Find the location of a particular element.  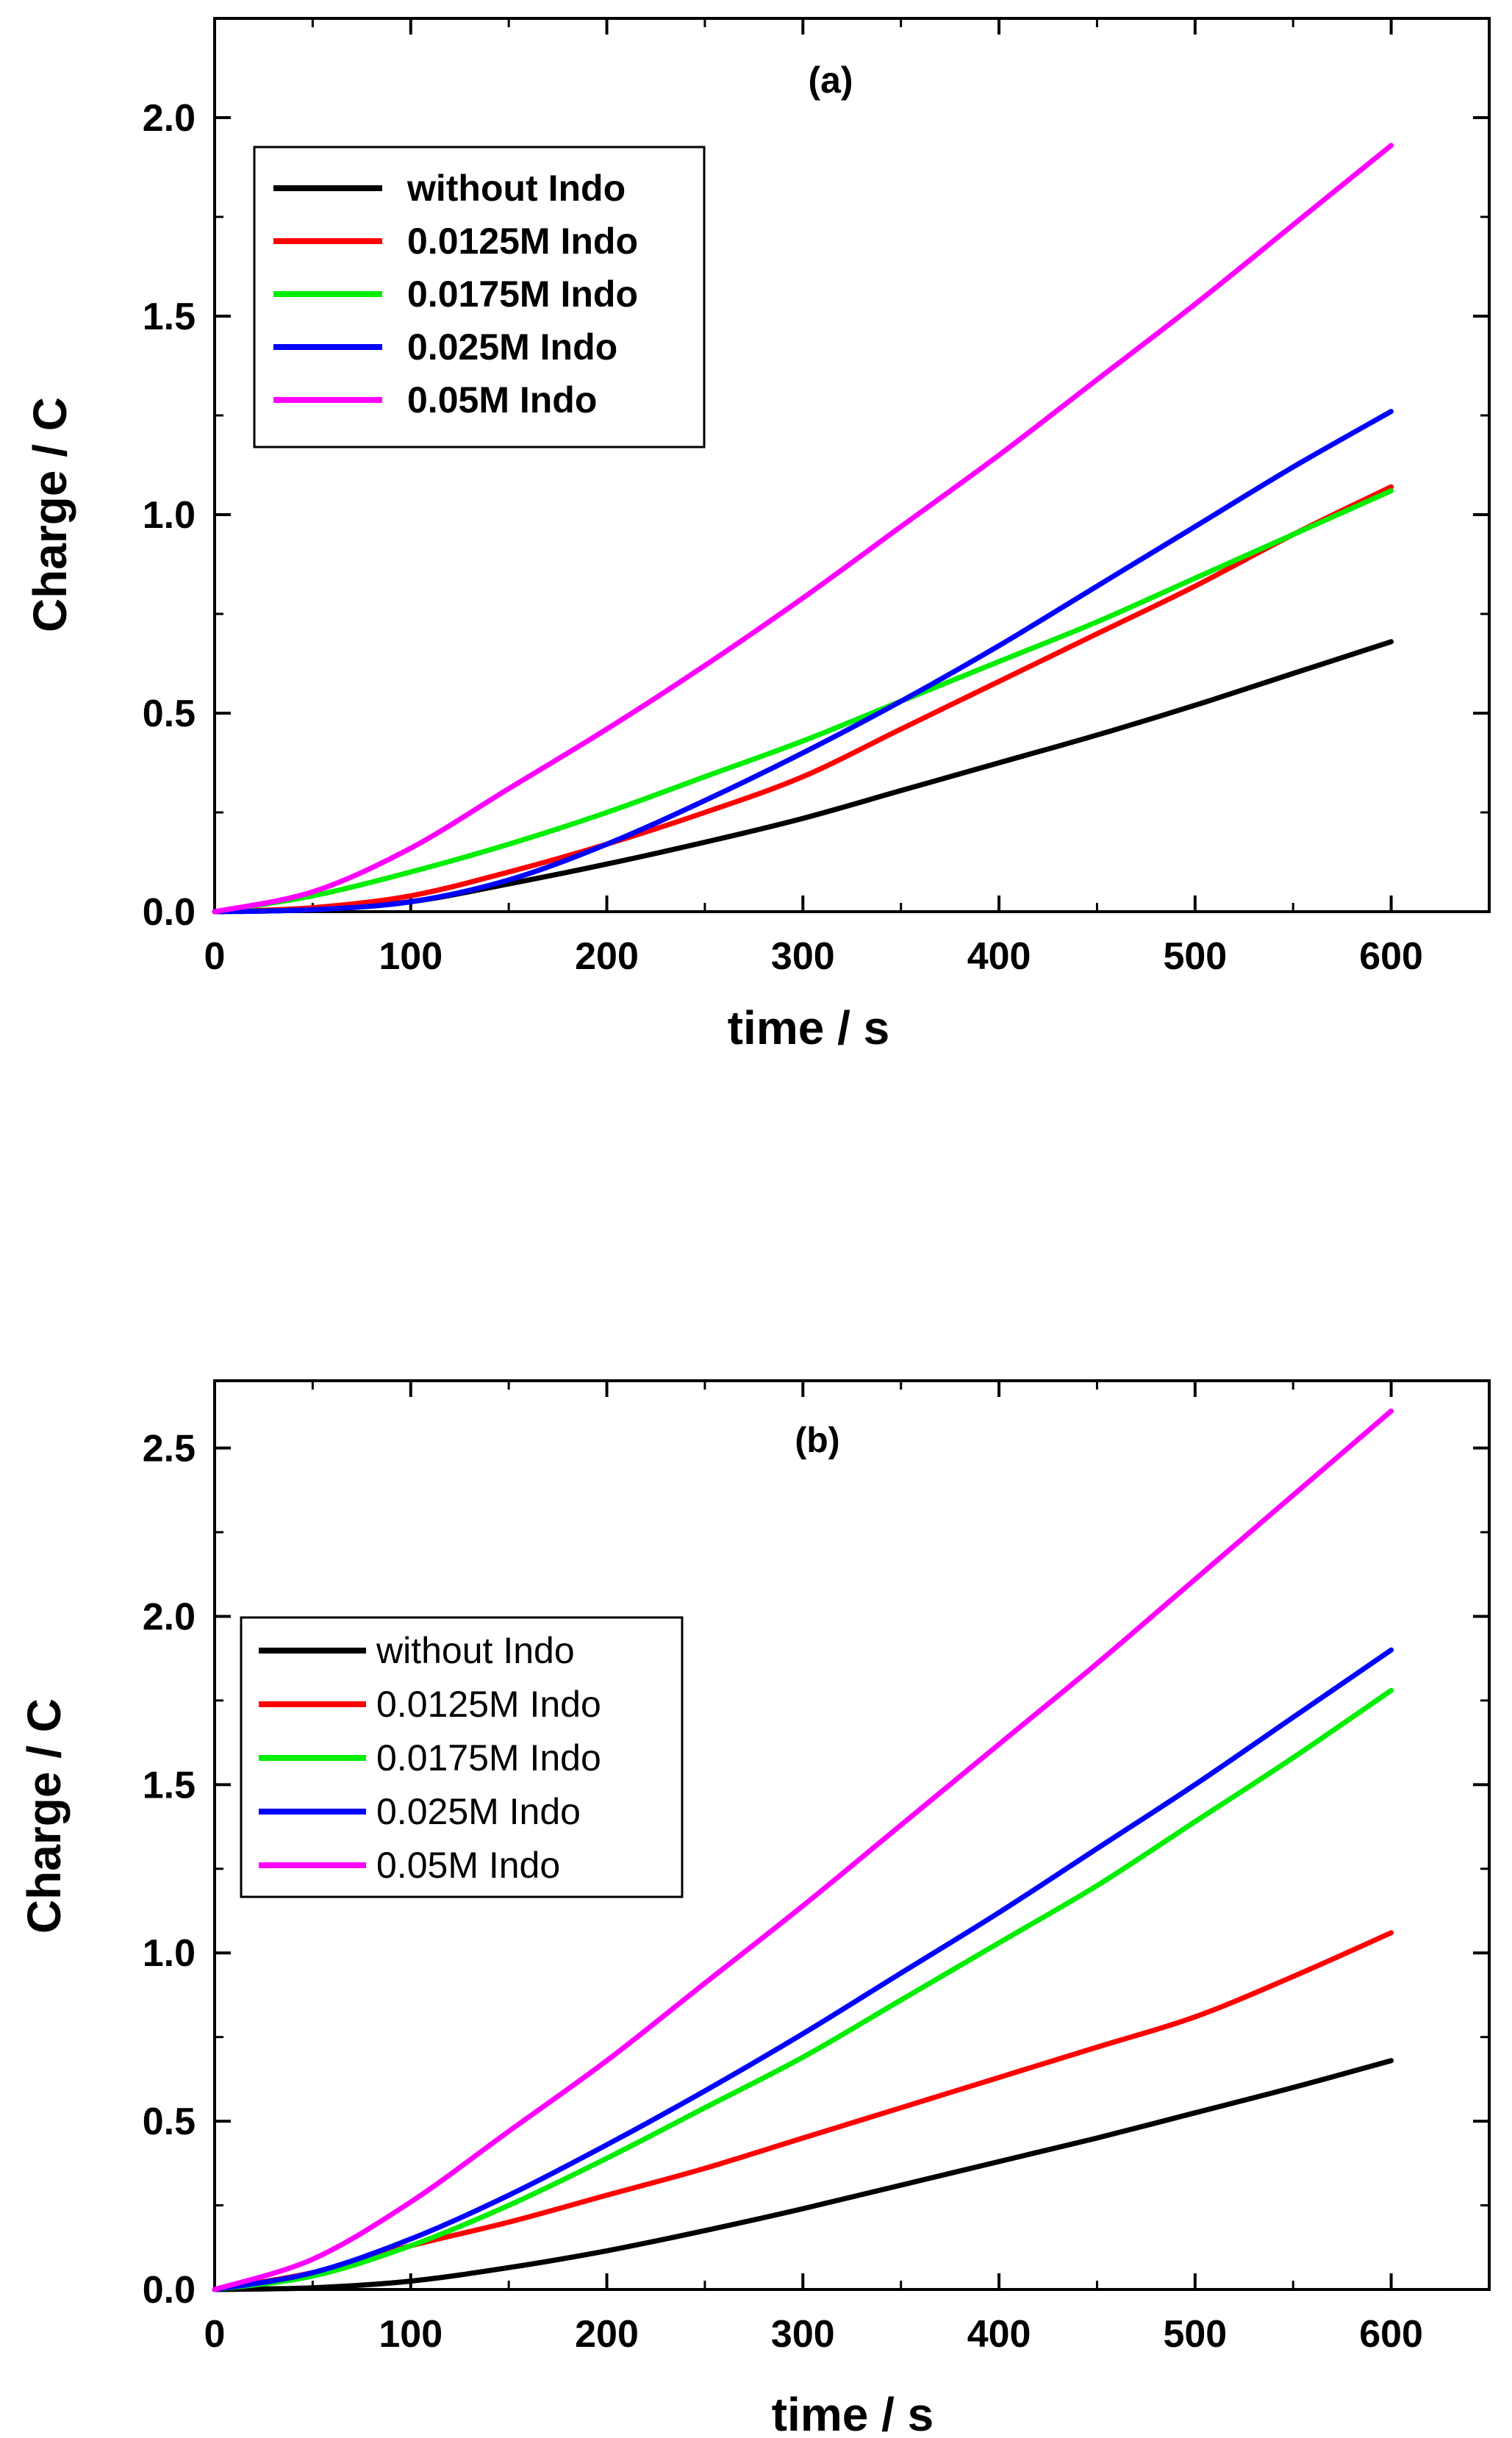

y-axis-title-a: Charge / C is located at coordinates (50, 514).